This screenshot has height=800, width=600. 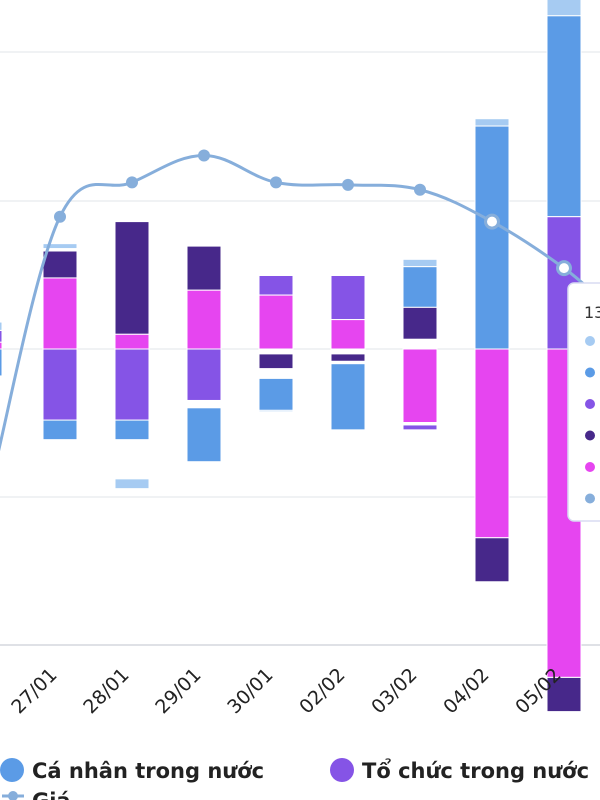 I want to click on tooltip-title: 13, so click(x=592, y=312).